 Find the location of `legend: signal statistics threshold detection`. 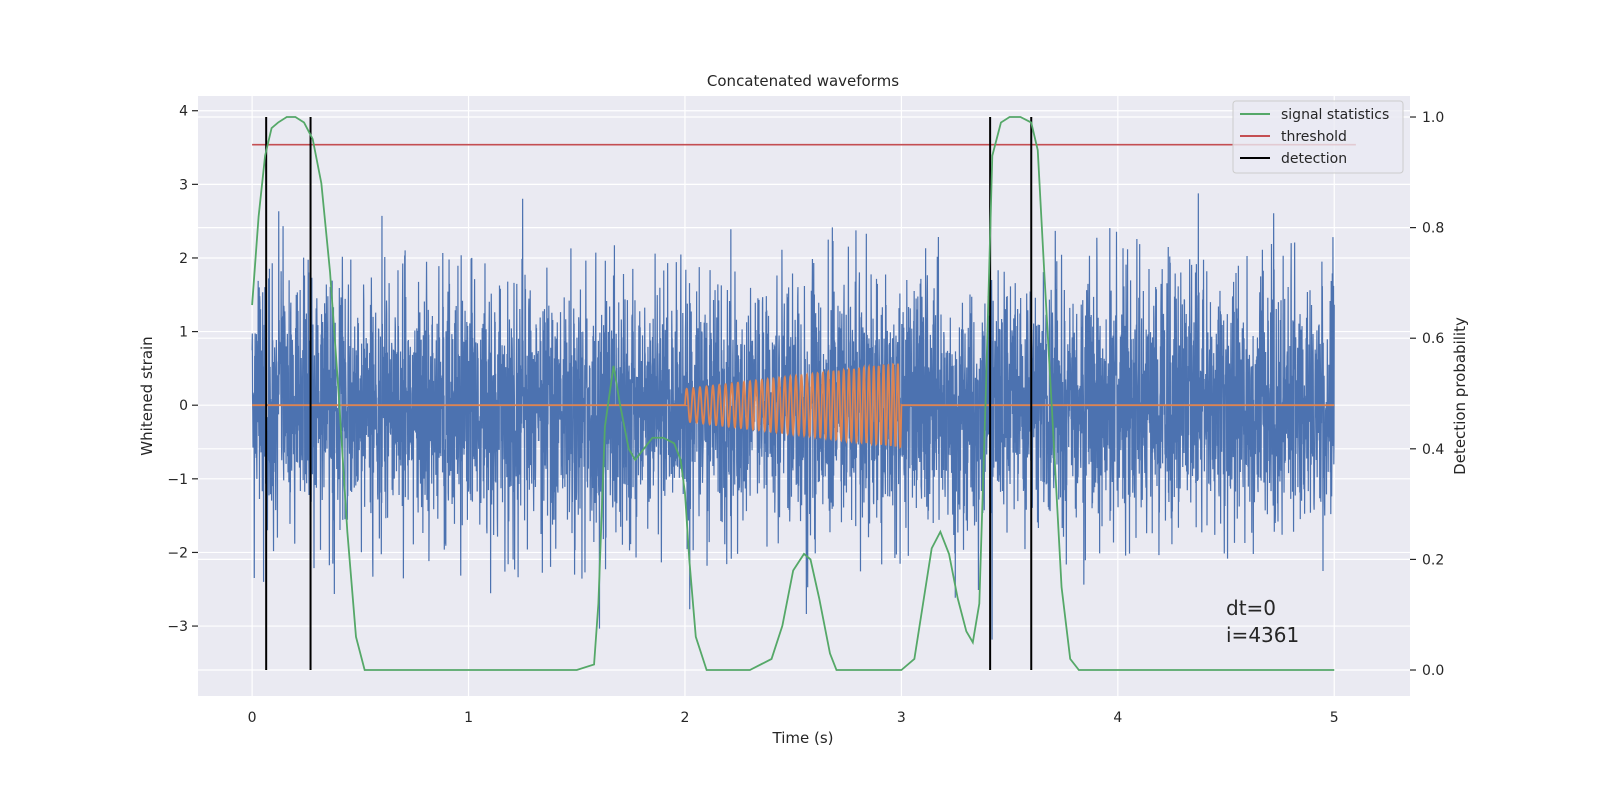

legend: signal statistics threshold detection is located at coordinates (1318, 137).